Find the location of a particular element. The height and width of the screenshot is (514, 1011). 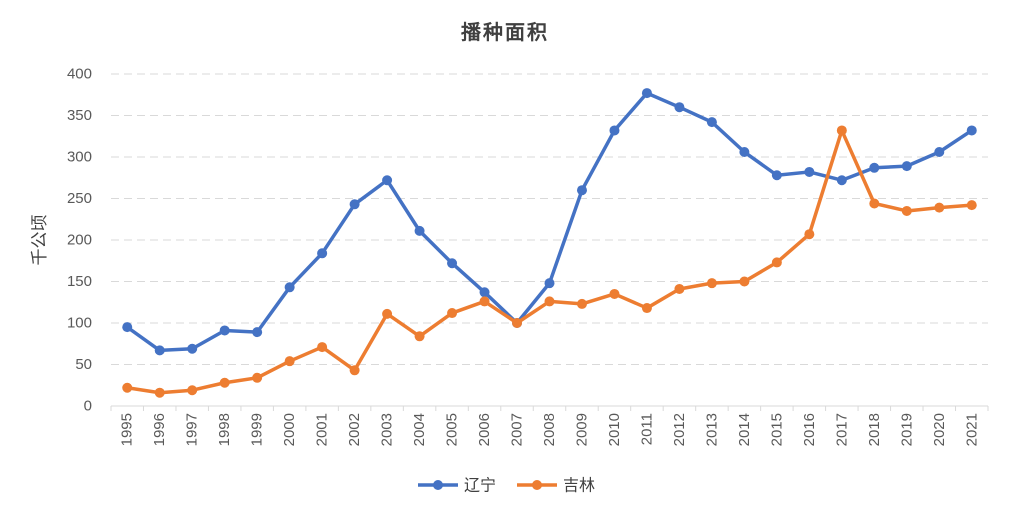

series-0-point-2018 is located at coordinates (874, 167).